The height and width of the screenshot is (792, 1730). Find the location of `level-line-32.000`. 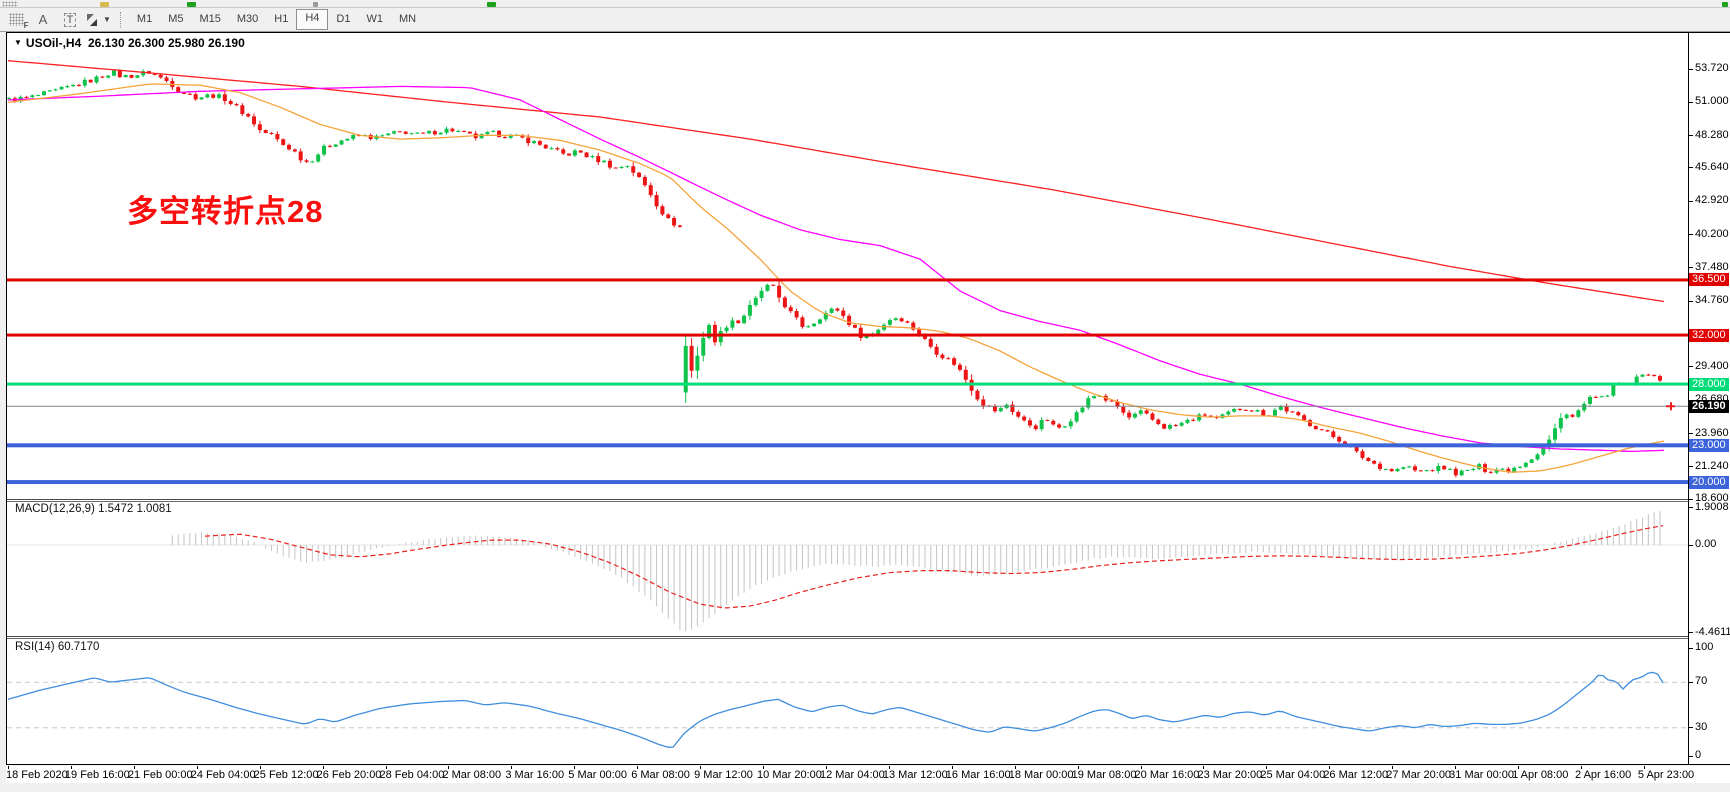

level-line-32.000 is located at coordinates (847, 335).